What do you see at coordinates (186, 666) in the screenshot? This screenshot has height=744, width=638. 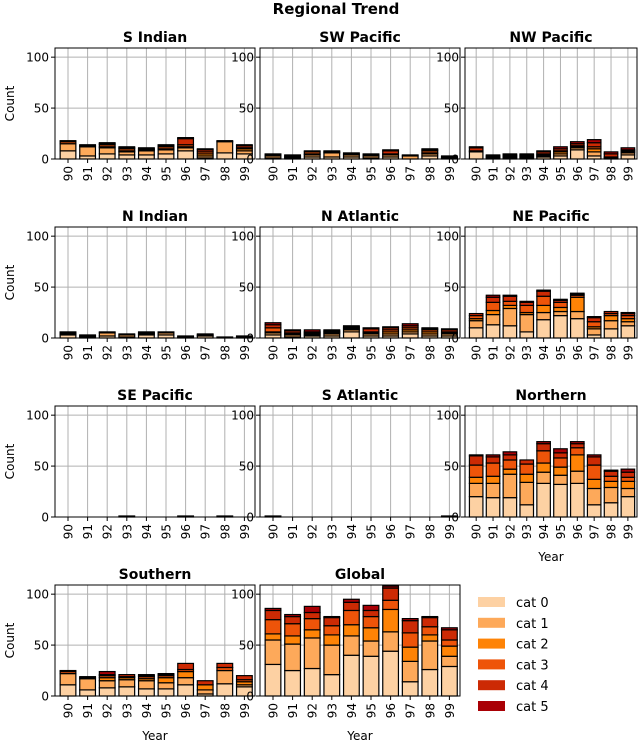 I see `bar-segment-96-cat4` at bounding box center [186, 666].